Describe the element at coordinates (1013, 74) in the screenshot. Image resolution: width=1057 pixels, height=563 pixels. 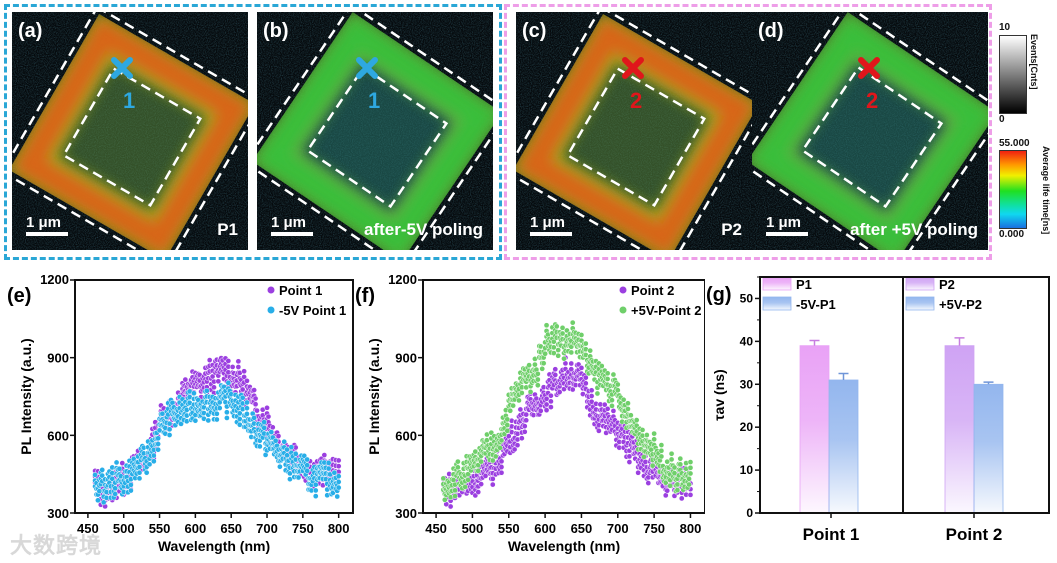
I see `events-colorbar` at that location.